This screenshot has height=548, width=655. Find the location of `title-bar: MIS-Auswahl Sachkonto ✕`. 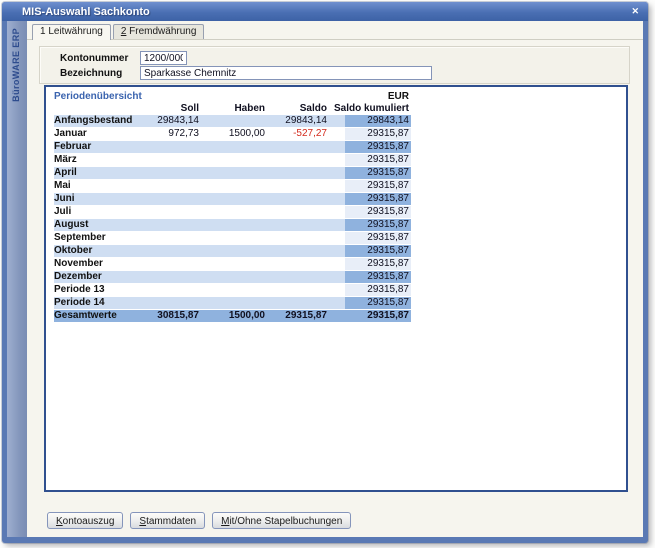

title-bar: MIS-Auswahl Sachkonto ✕ is located at coordinates (325, 11).